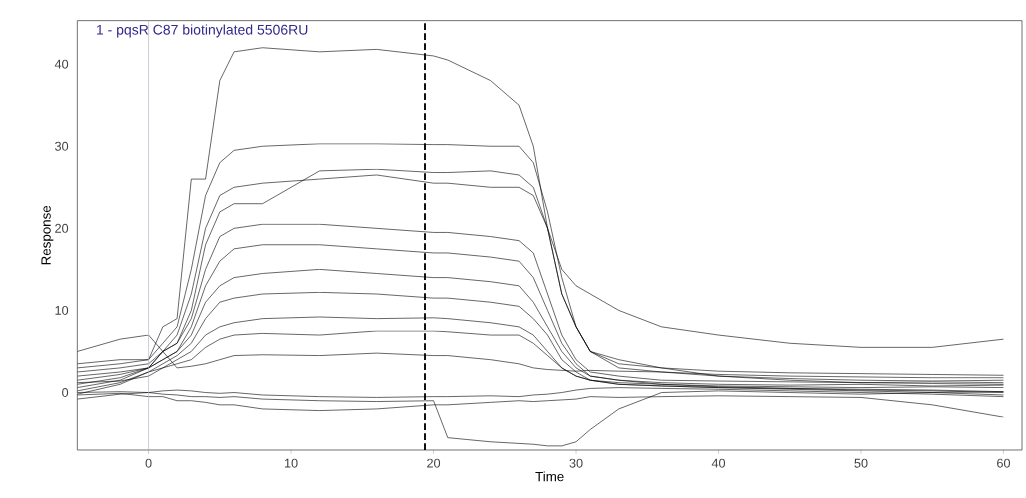 The width and height of the screenshot is (1026, 498). I want to click on y-tick-label: 30, so click(62, 146).